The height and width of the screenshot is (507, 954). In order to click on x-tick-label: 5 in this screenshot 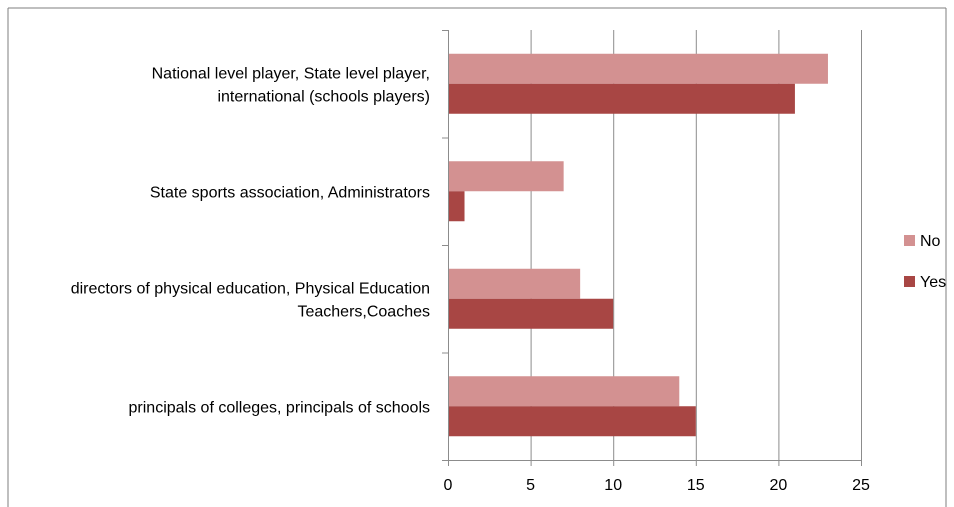, I will do `click(530, 485)`.